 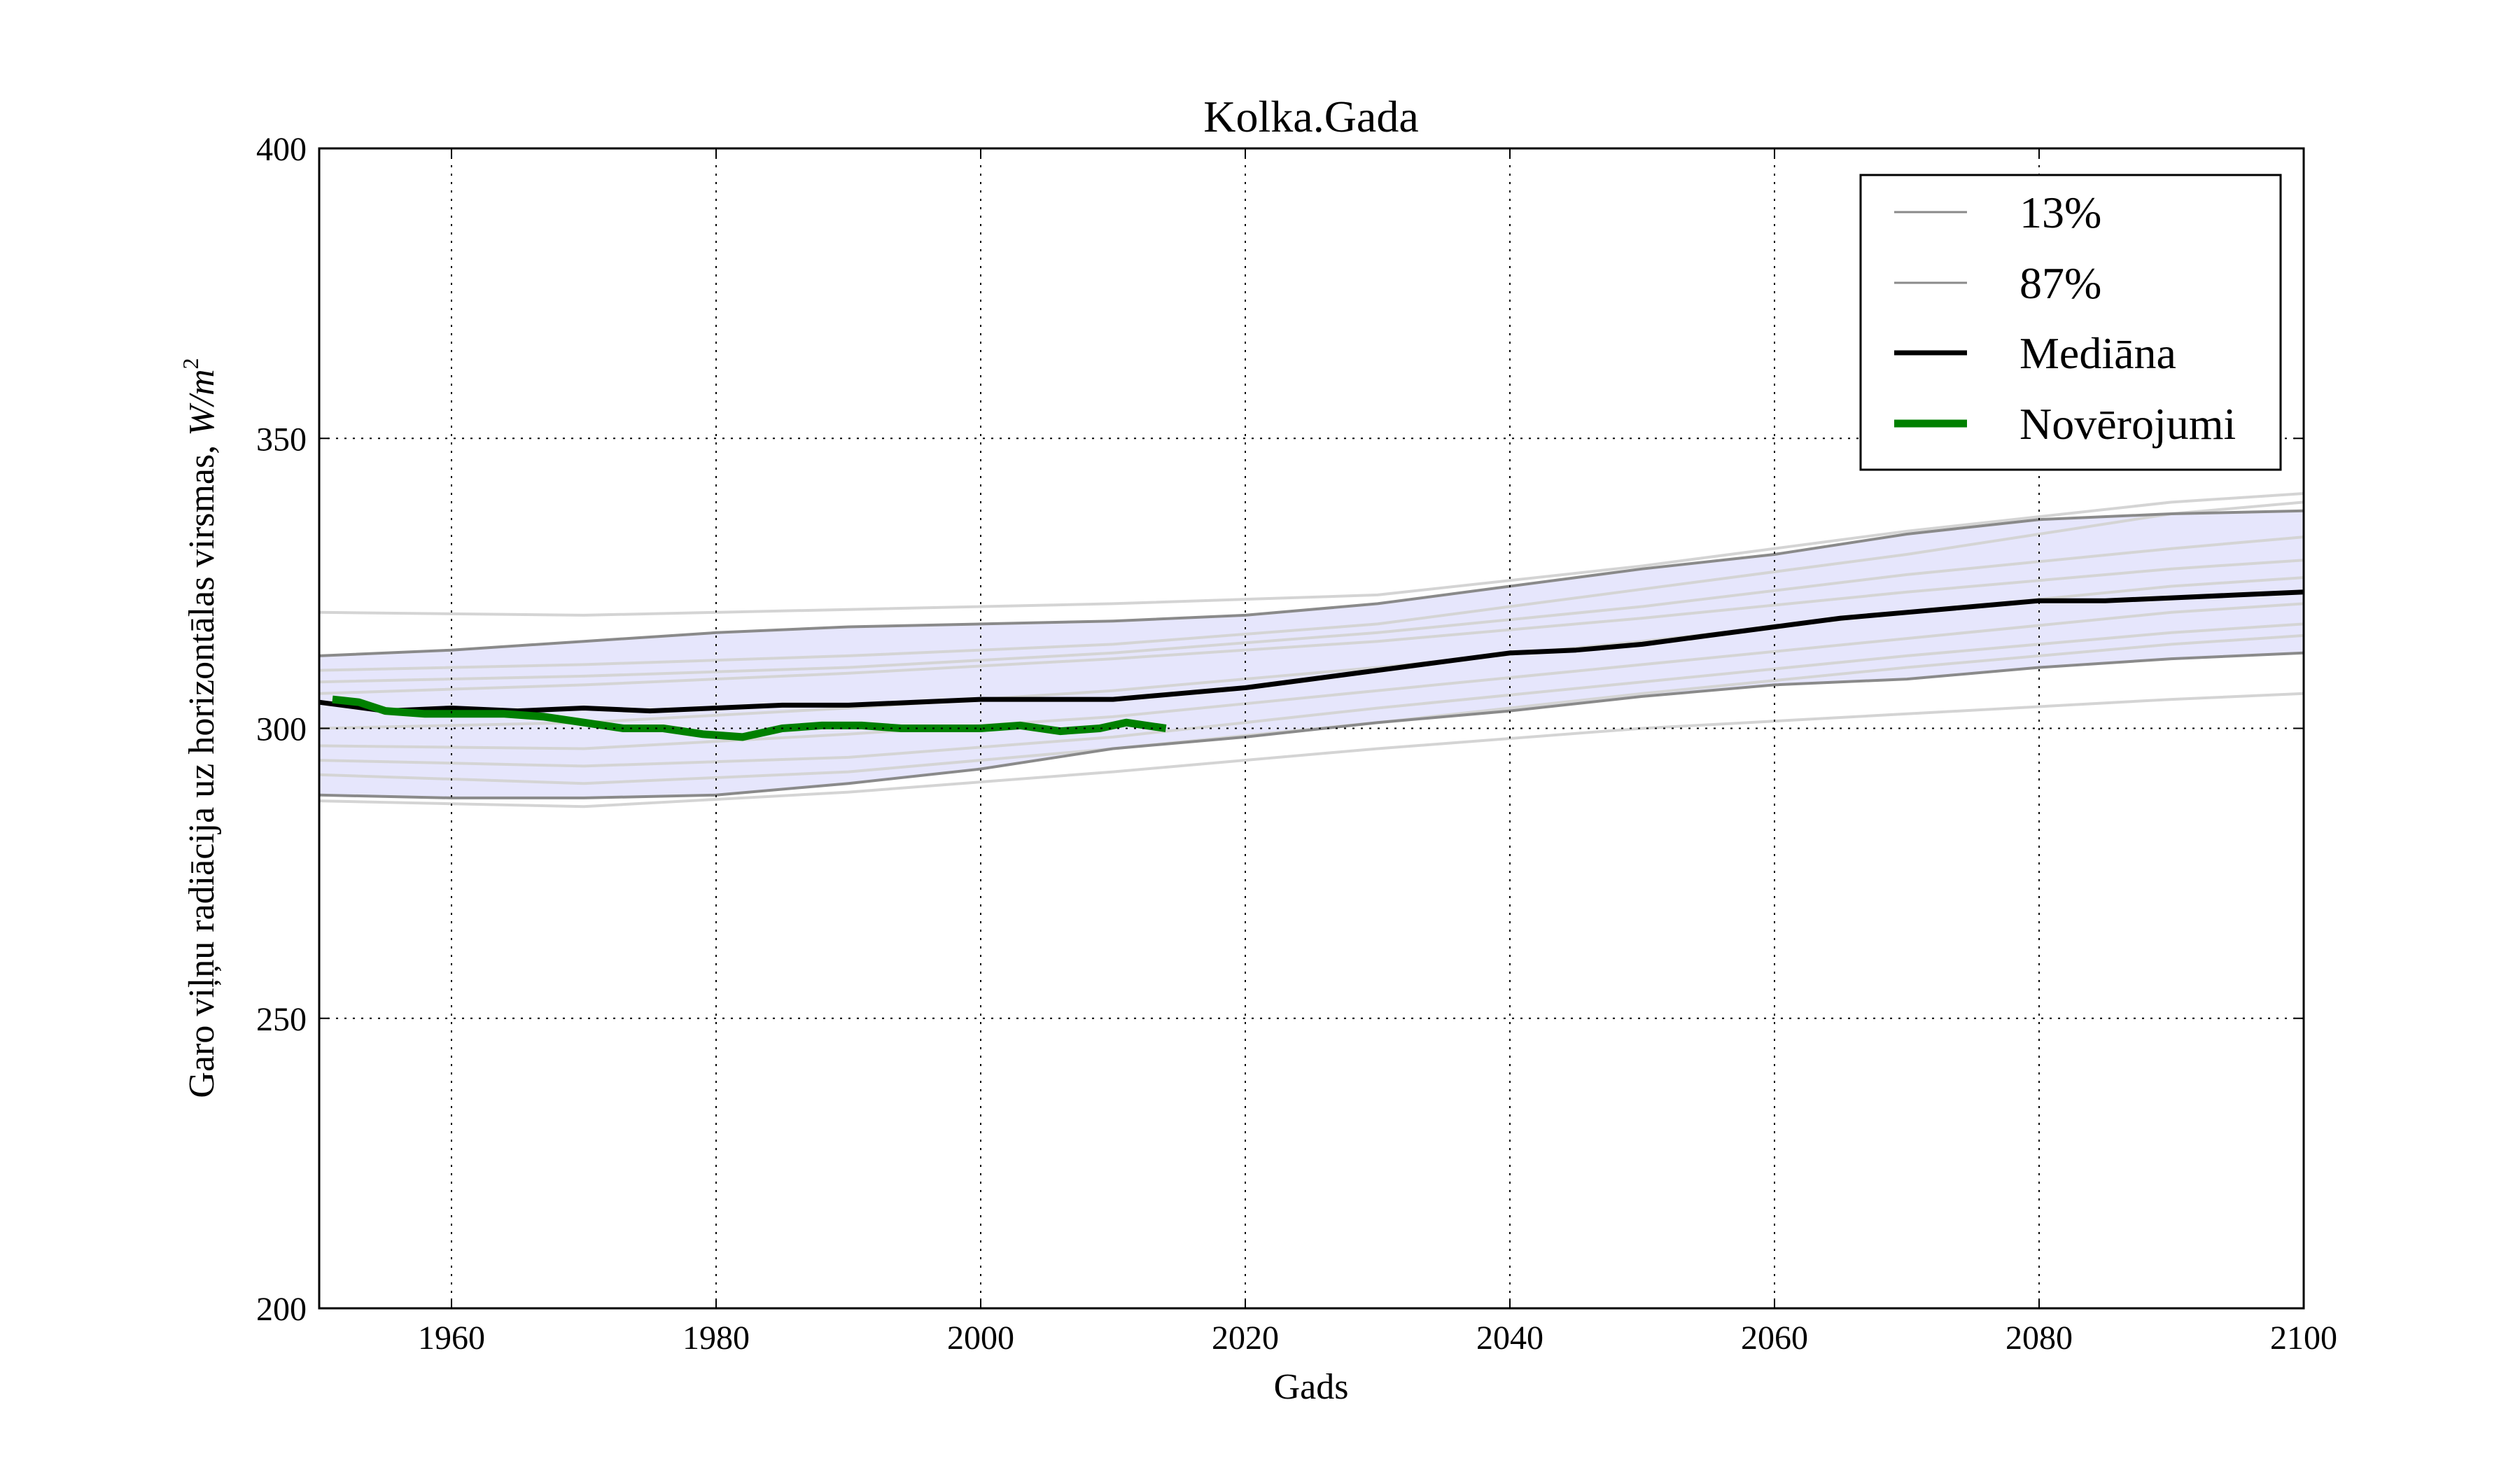 I want to click on x-tick-label-2040: 2040, so click(x=1510, y=1338).